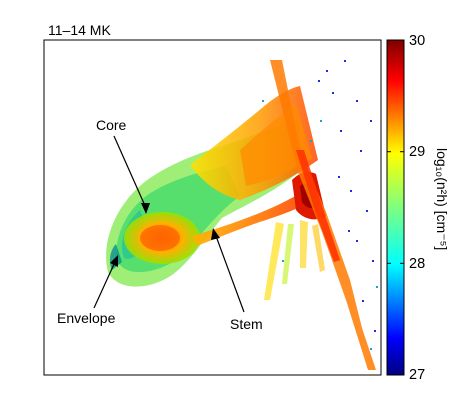 The image size is (463, 417). I want to click on colorbar-gradient, so click(395, 207).